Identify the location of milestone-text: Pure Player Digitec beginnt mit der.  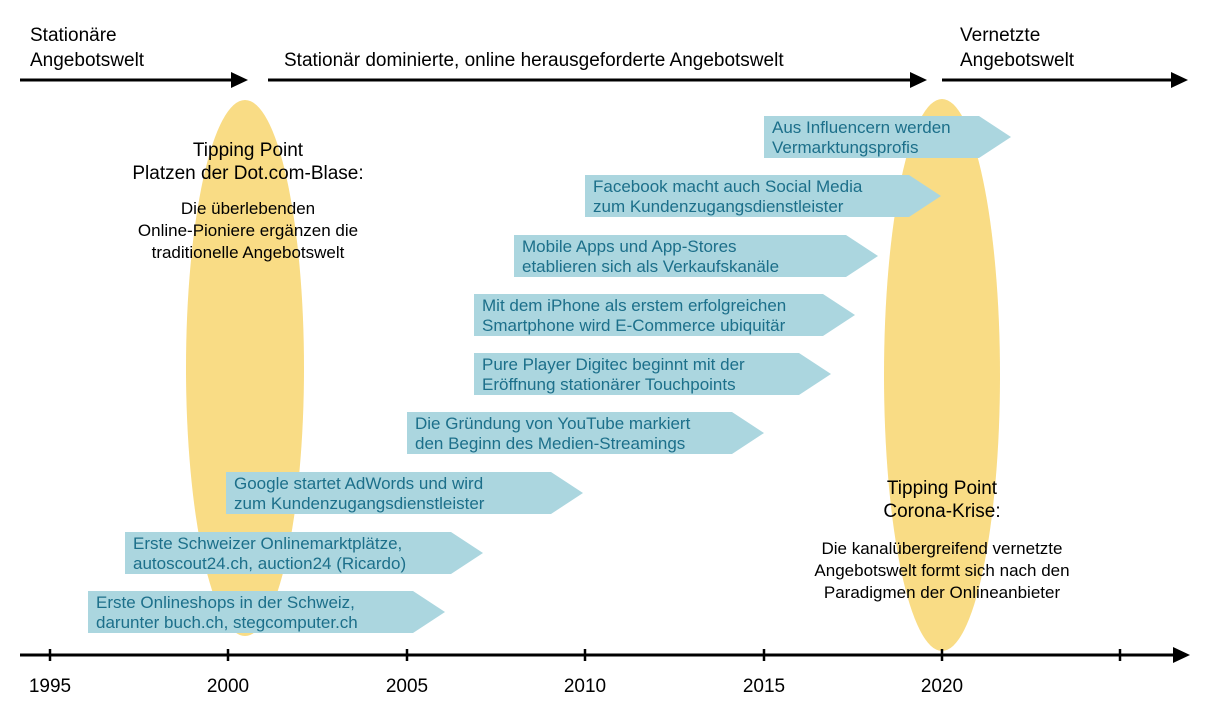
(613, 364).